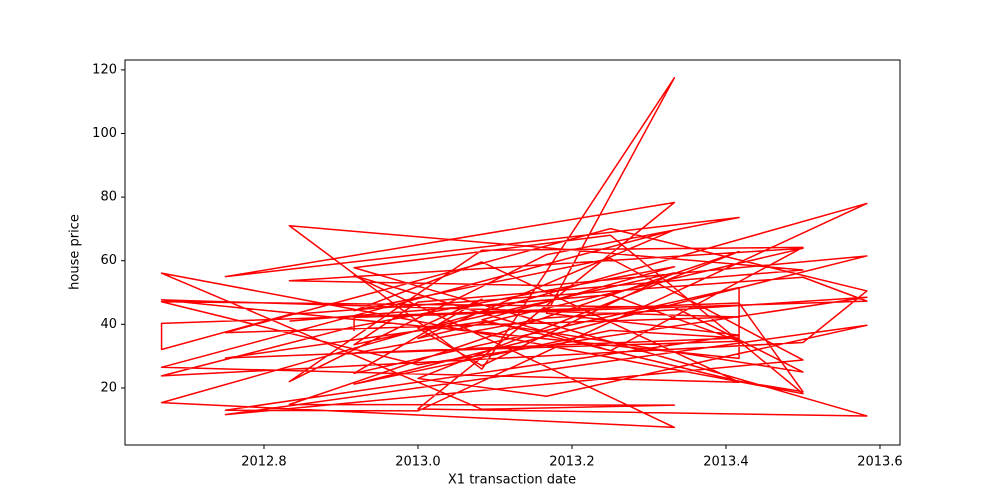  I want to click on y-axis-label: house price, so click(75, 252).